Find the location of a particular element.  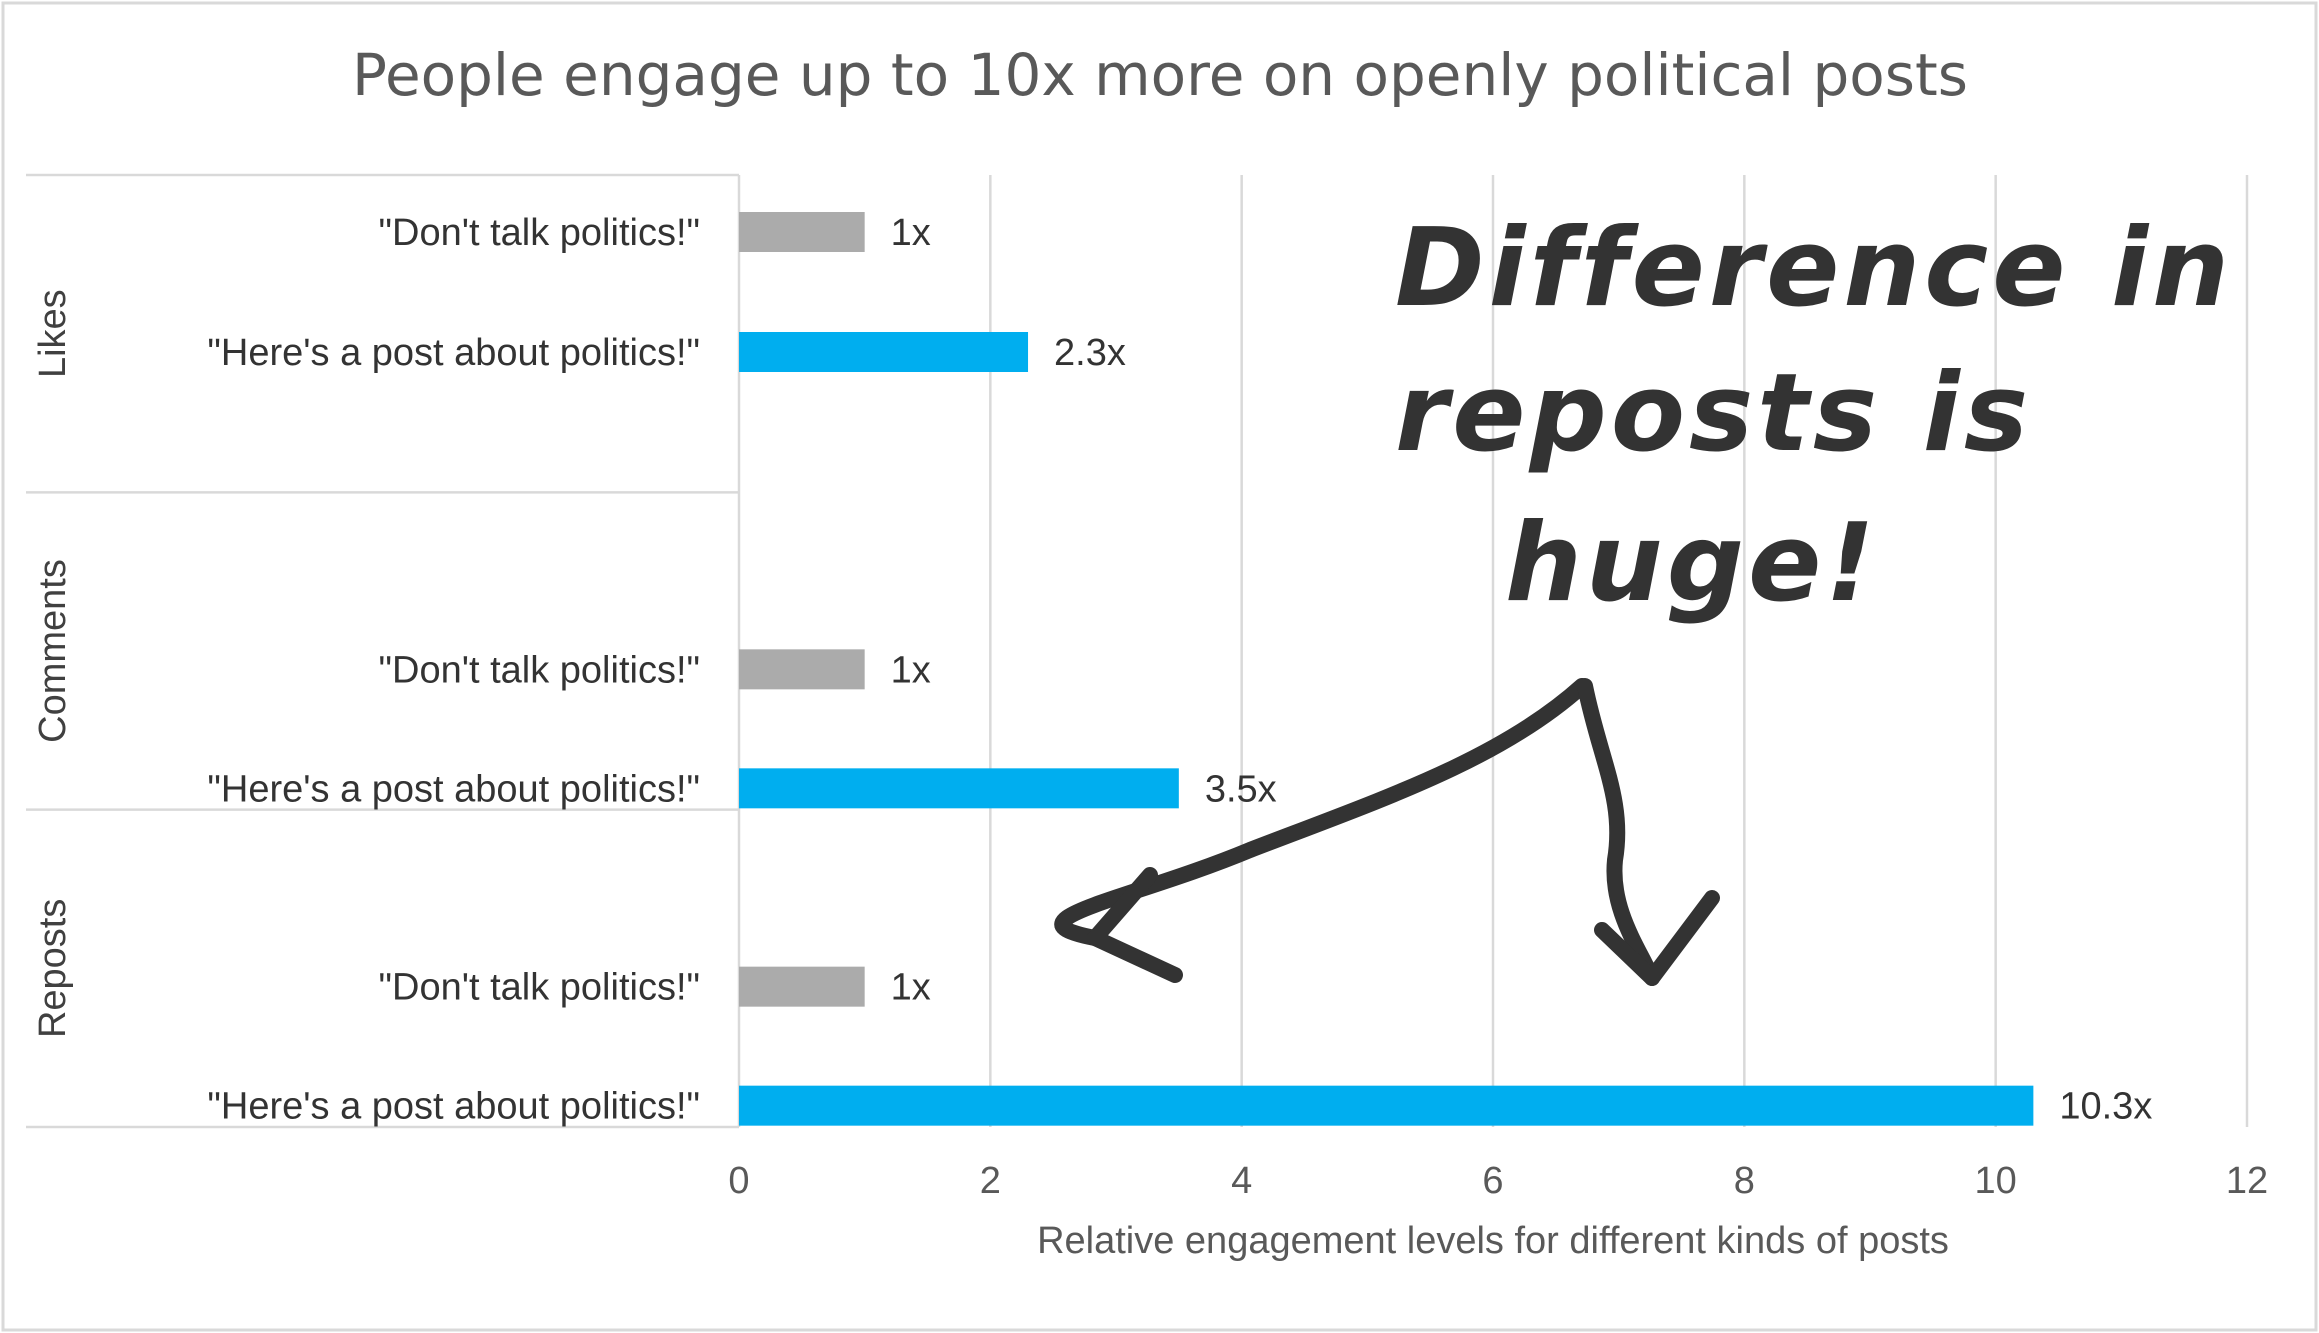

x-tick-label: 6 is located at coordinates (1492, 1181).